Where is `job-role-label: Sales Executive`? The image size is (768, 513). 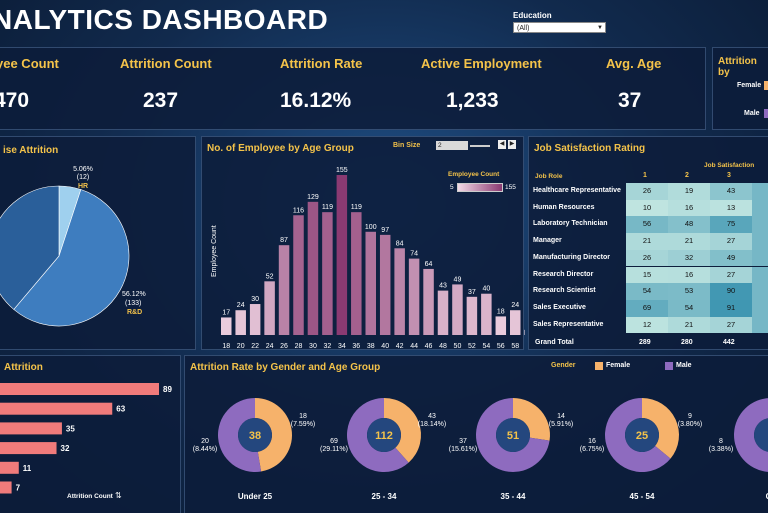 job-role-label: Sales Executive is located at coordinates (559, 307).